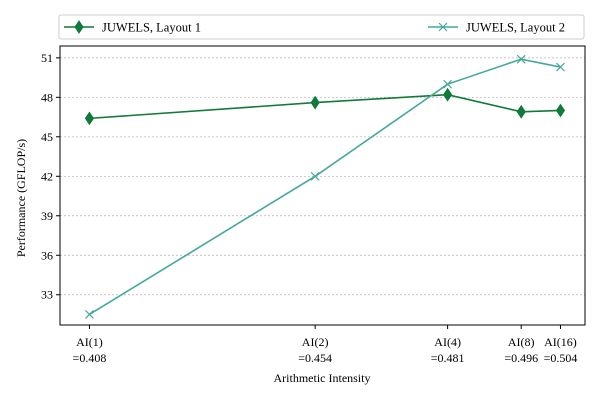 Image resolution: width=600 pixels, height=400 pixels. I want to click on y-axis-title: Performance (GFLOP/s), so click(21, 198).